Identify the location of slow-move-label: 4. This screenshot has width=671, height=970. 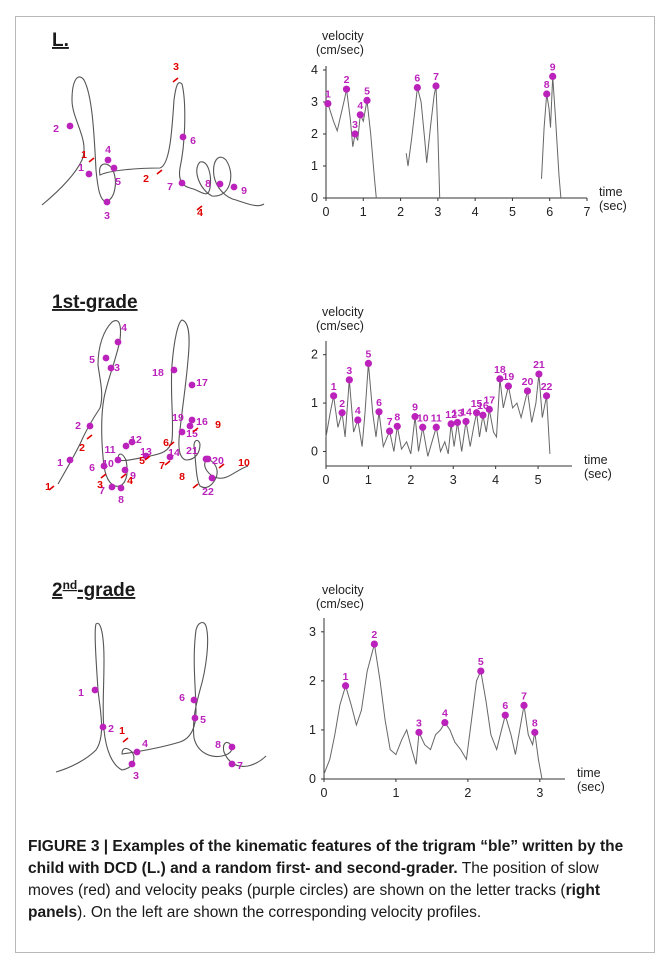
(130, 481).